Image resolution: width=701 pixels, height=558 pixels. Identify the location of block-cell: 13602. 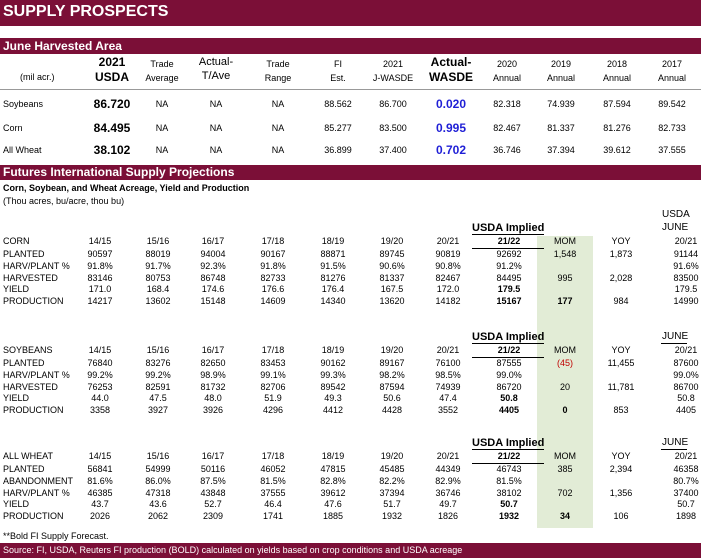
(158, 301).